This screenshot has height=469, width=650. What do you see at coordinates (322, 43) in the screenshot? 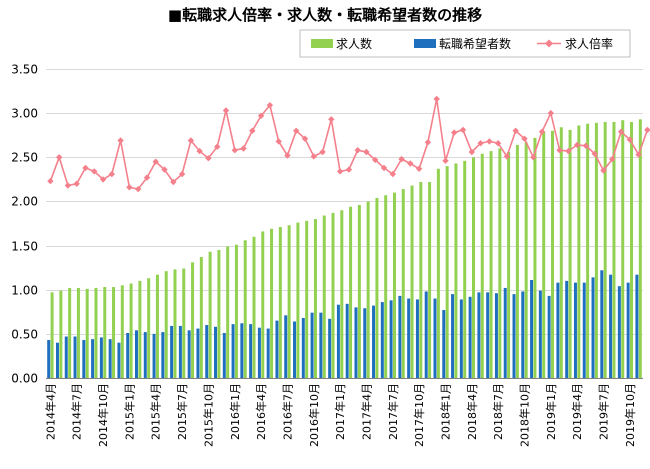
I see `legend-swatch-jobs` at bounding box center [322, 43].